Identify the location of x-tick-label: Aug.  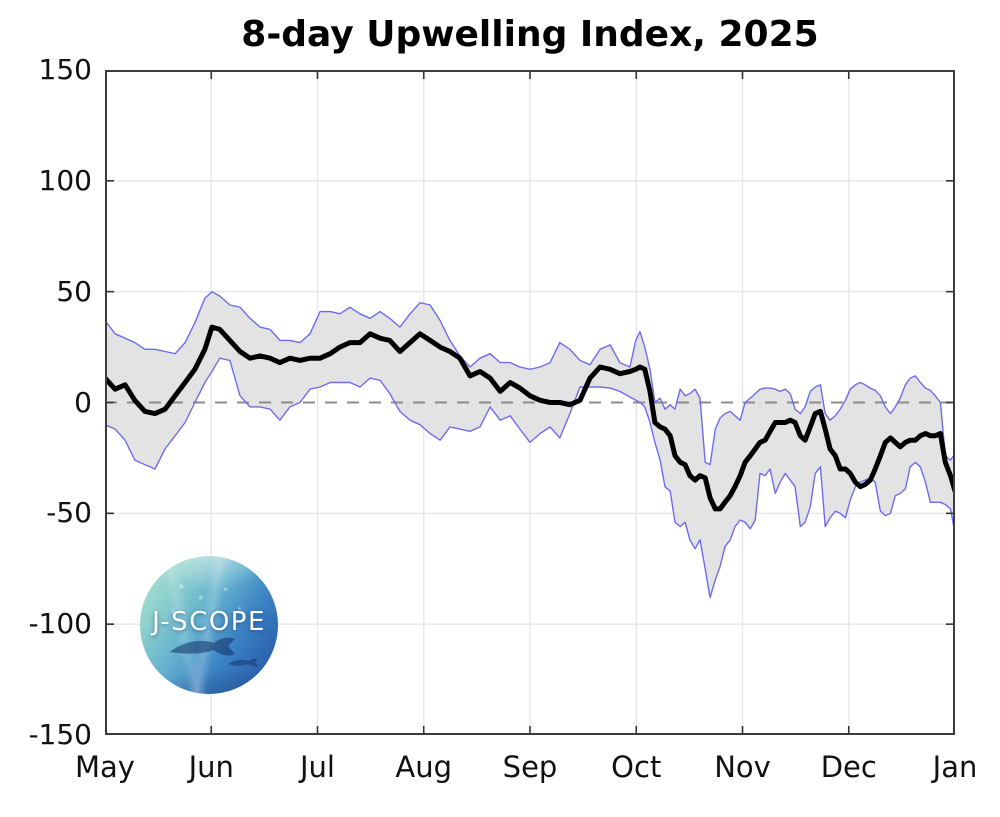
(424, 767).